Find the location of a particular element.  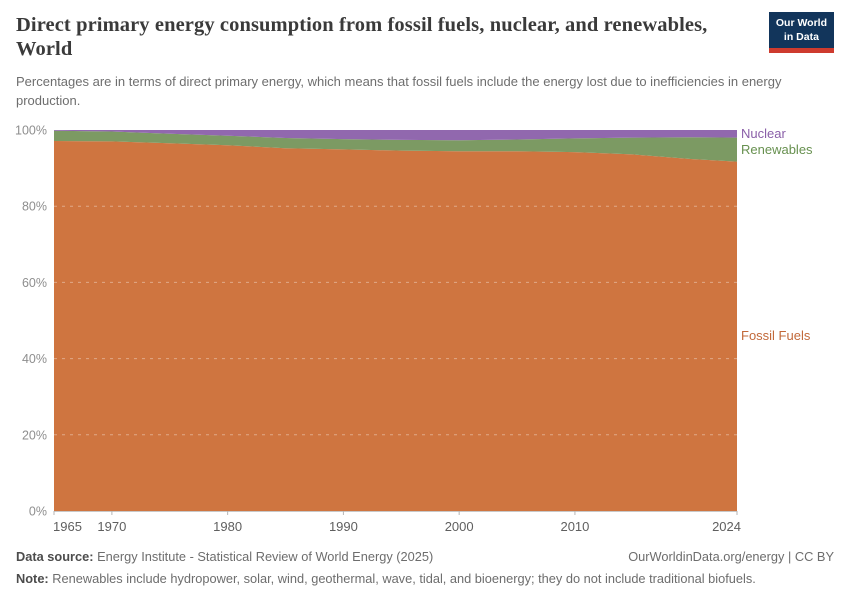

svg-text: 2024 is located at coordinates (726, 526).